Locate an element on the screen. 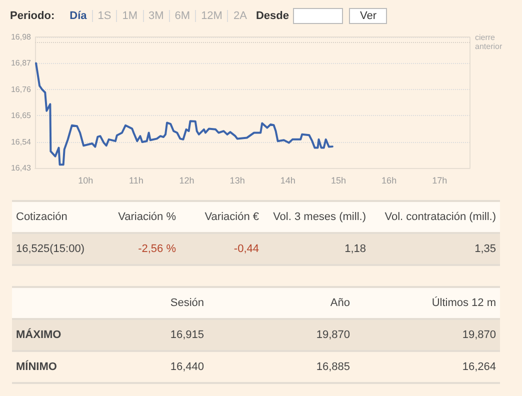 Image resolution: width=522 pixels, height=396 pixels. x-tick-label: 14h is located at coordinates (288, 181).